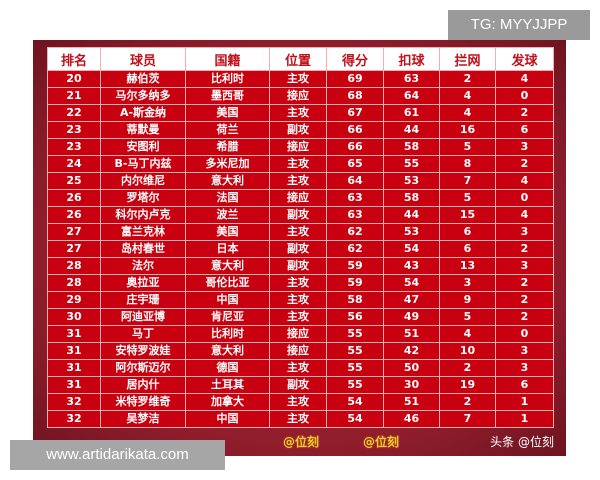  I want to click on table-cell: 哥伦比亚, so click(227, 283).